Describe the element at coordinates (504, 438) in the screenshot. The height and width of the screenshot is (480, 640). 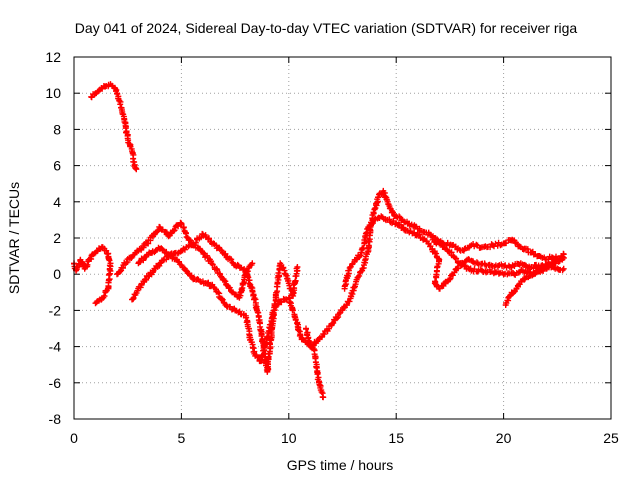
I see `x-tick-label: 20` at that location.